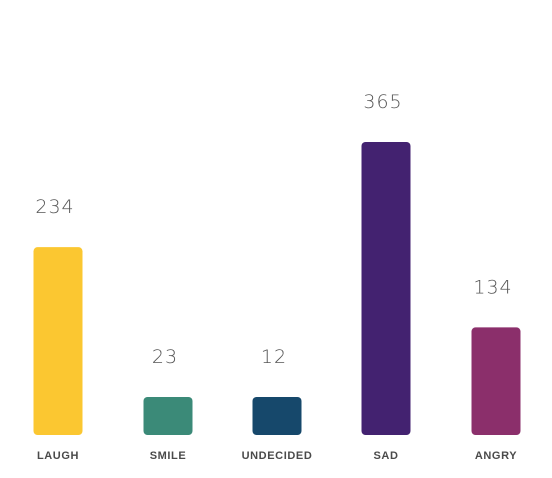 The image size is (552, 478). What do you see at coordinates (496, 381) in the screenshot?
I see `bar-angry` at bounding box center [496, 381].